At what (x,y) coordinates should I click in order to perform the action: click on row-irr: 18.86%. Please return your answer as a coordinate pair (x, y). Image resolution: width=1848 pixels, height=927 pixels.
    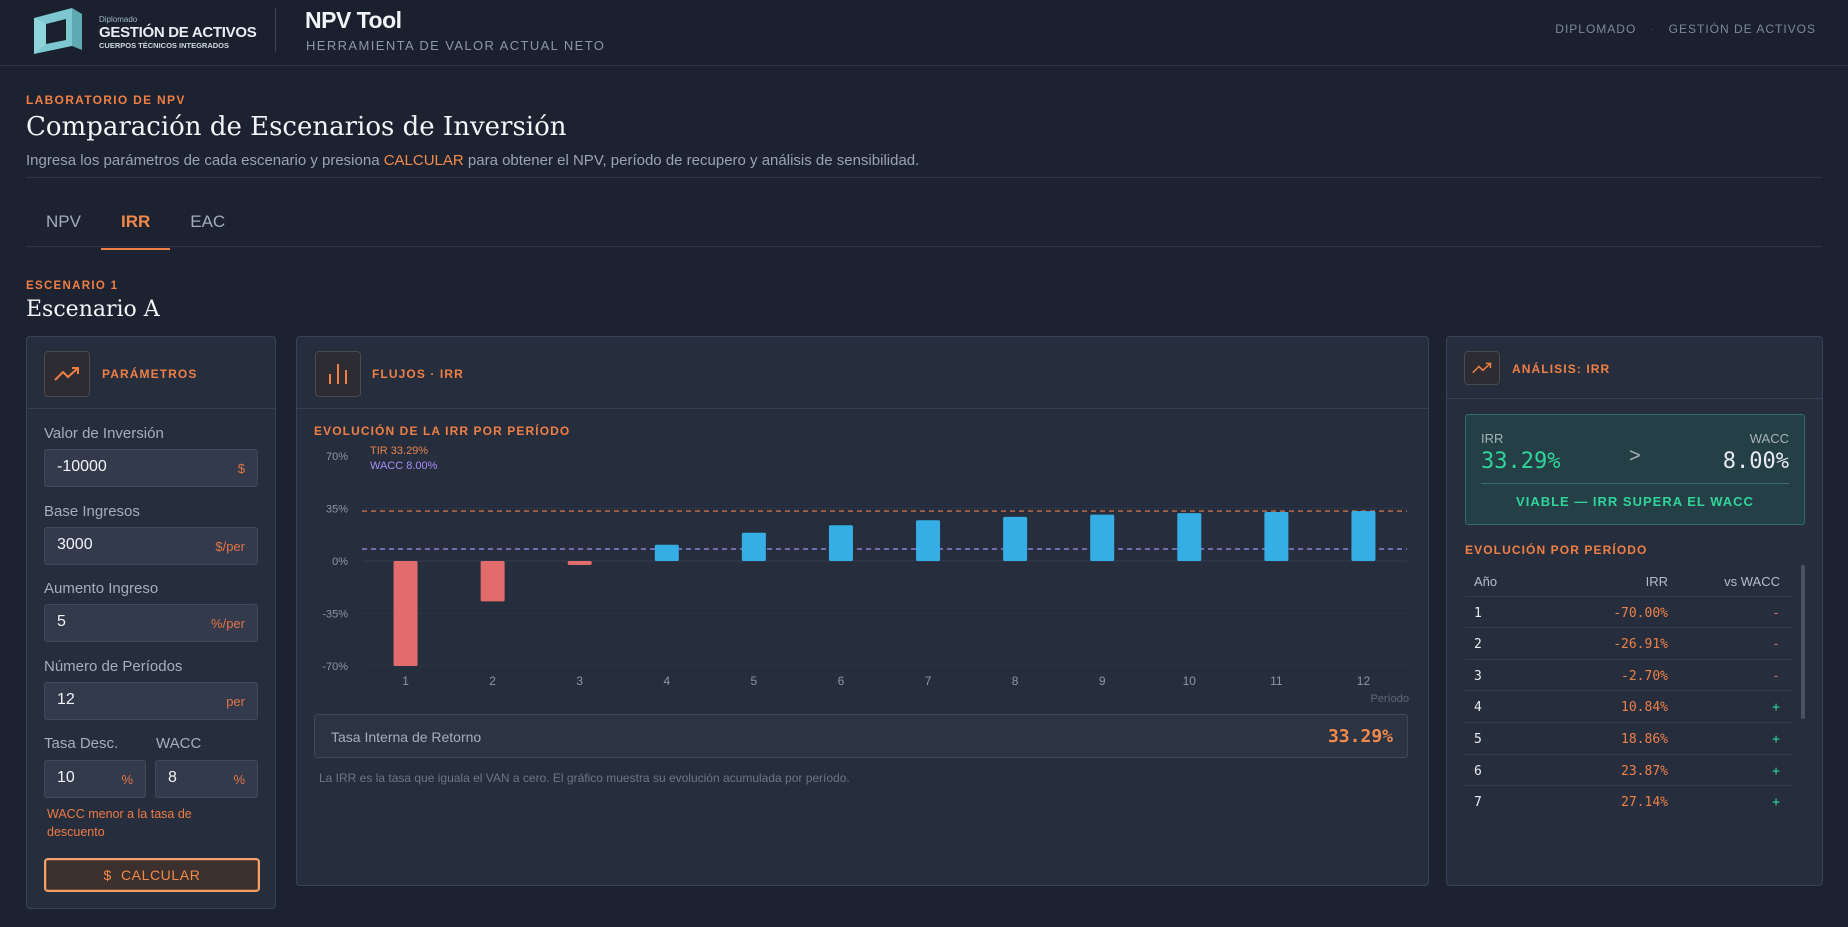
    Looking at the image, I should click on (1644, 739).